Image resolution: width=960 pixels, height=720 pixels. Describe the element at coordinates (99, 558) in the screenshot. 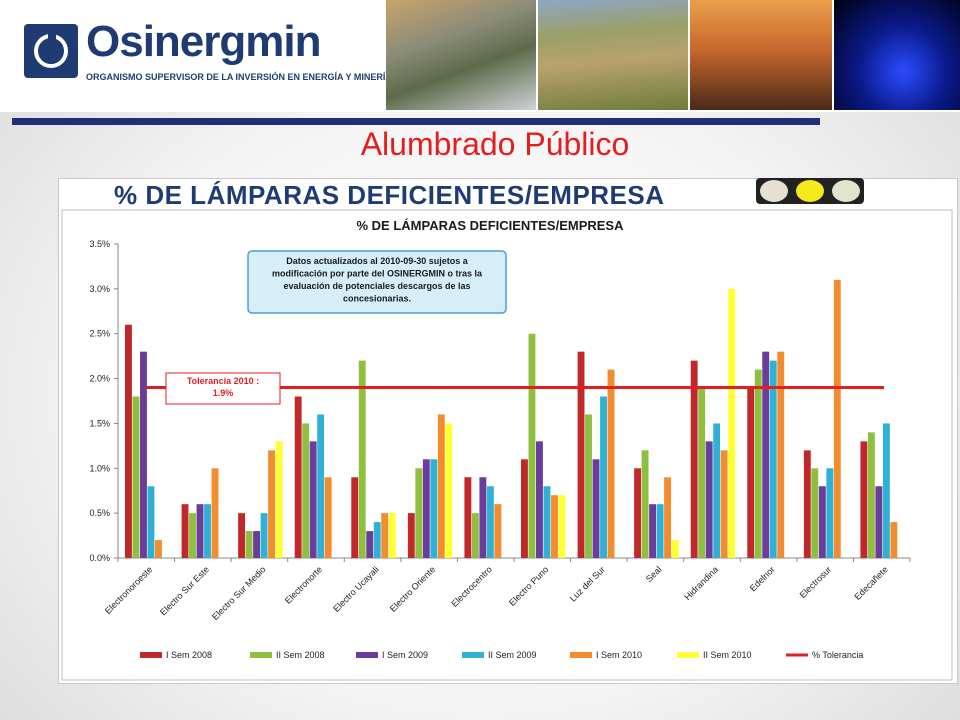

I see `y-tick-label: 0.0%` at that location.